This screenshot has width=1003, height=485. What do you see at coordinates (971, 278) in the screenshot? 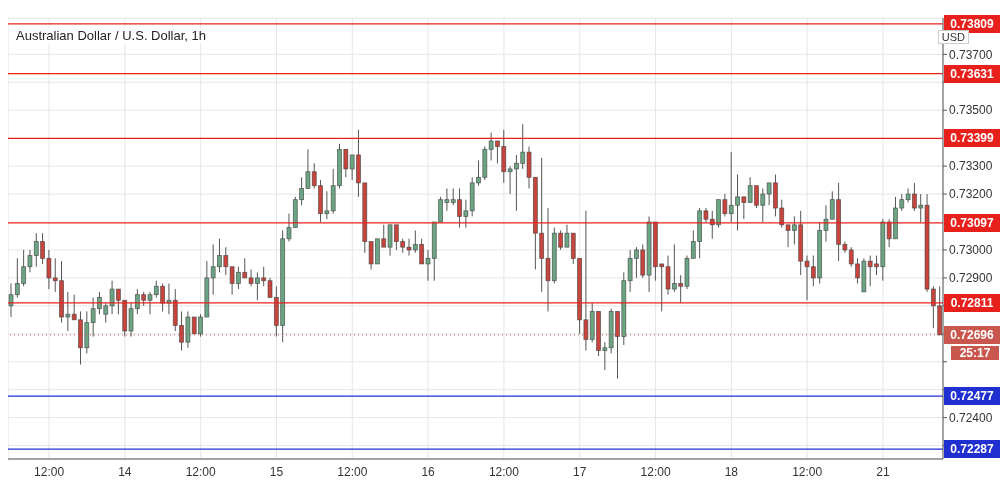
I see `y-tick-label: 0.72900` at bounding box center [971, 278].